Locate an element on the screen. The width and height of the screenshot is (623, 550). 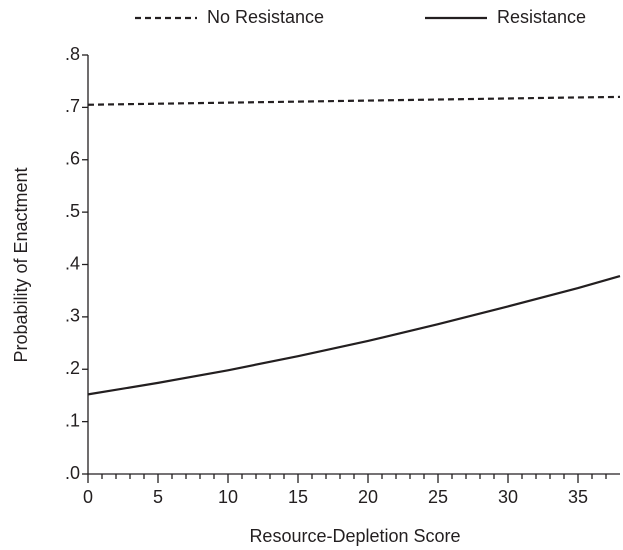
y-axis-label: Probability of Enactment is located at coordinates (21, 264).